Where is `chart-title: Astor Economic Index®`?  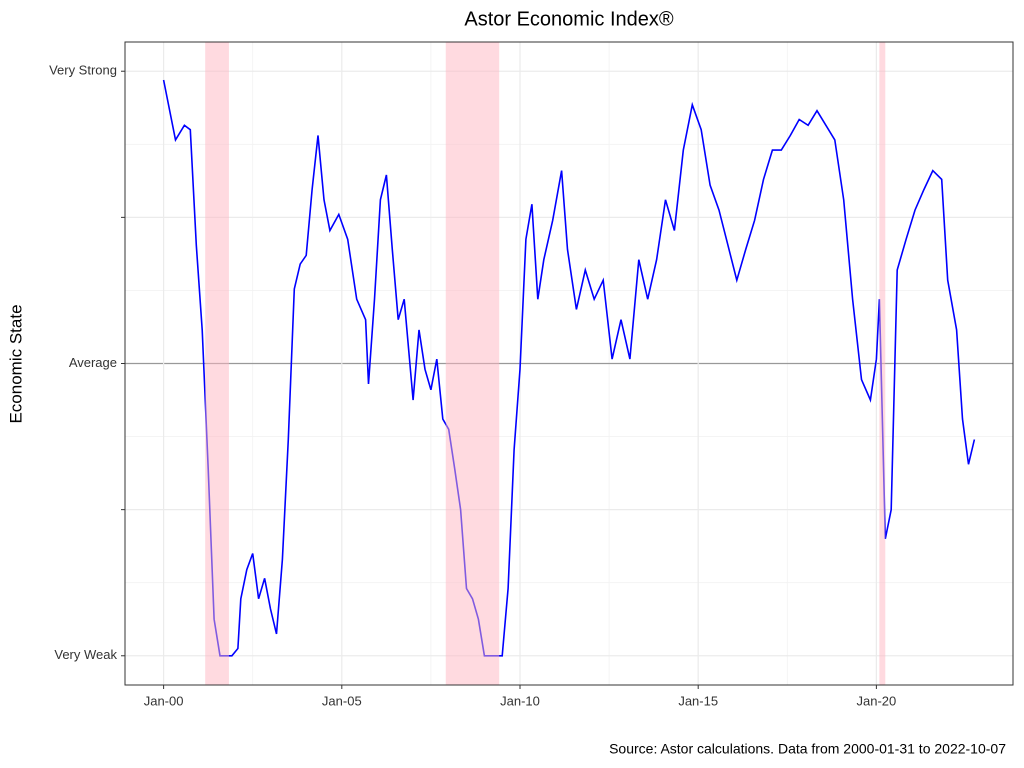 chart-title: Astor Economic Index® is located at coordinates (569, 19).